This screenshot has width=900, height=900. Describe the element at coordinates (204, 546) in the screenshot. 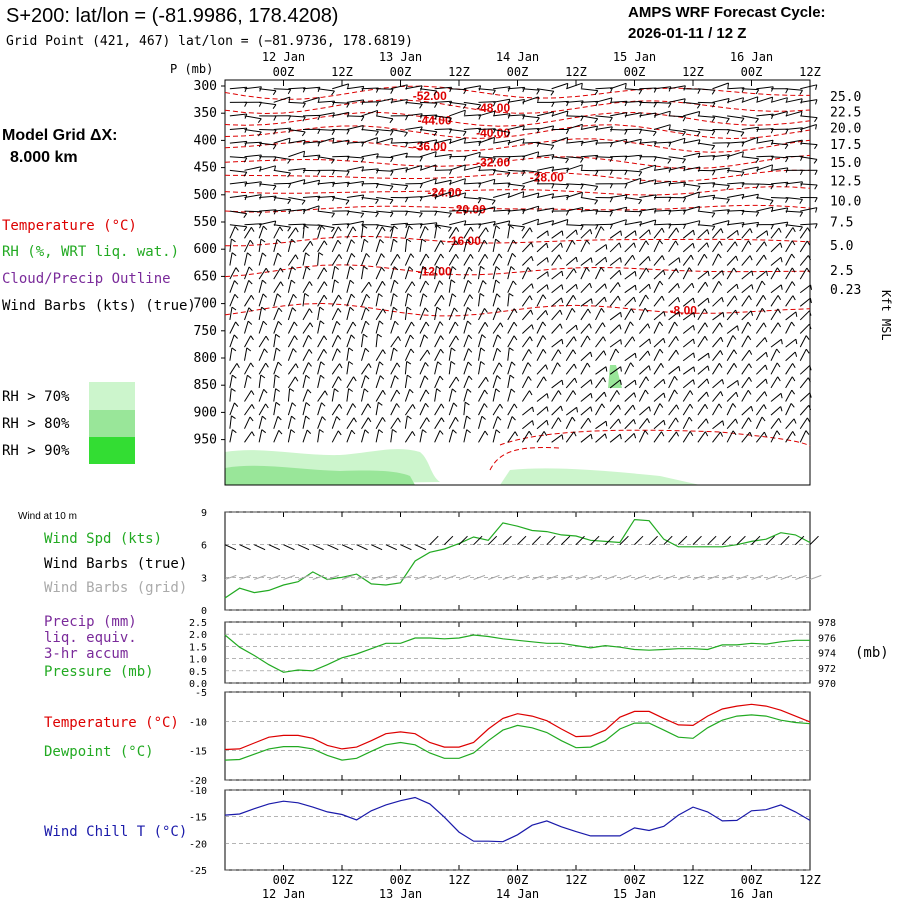

I see `wind10m-y-tick-label: 6` at that location.